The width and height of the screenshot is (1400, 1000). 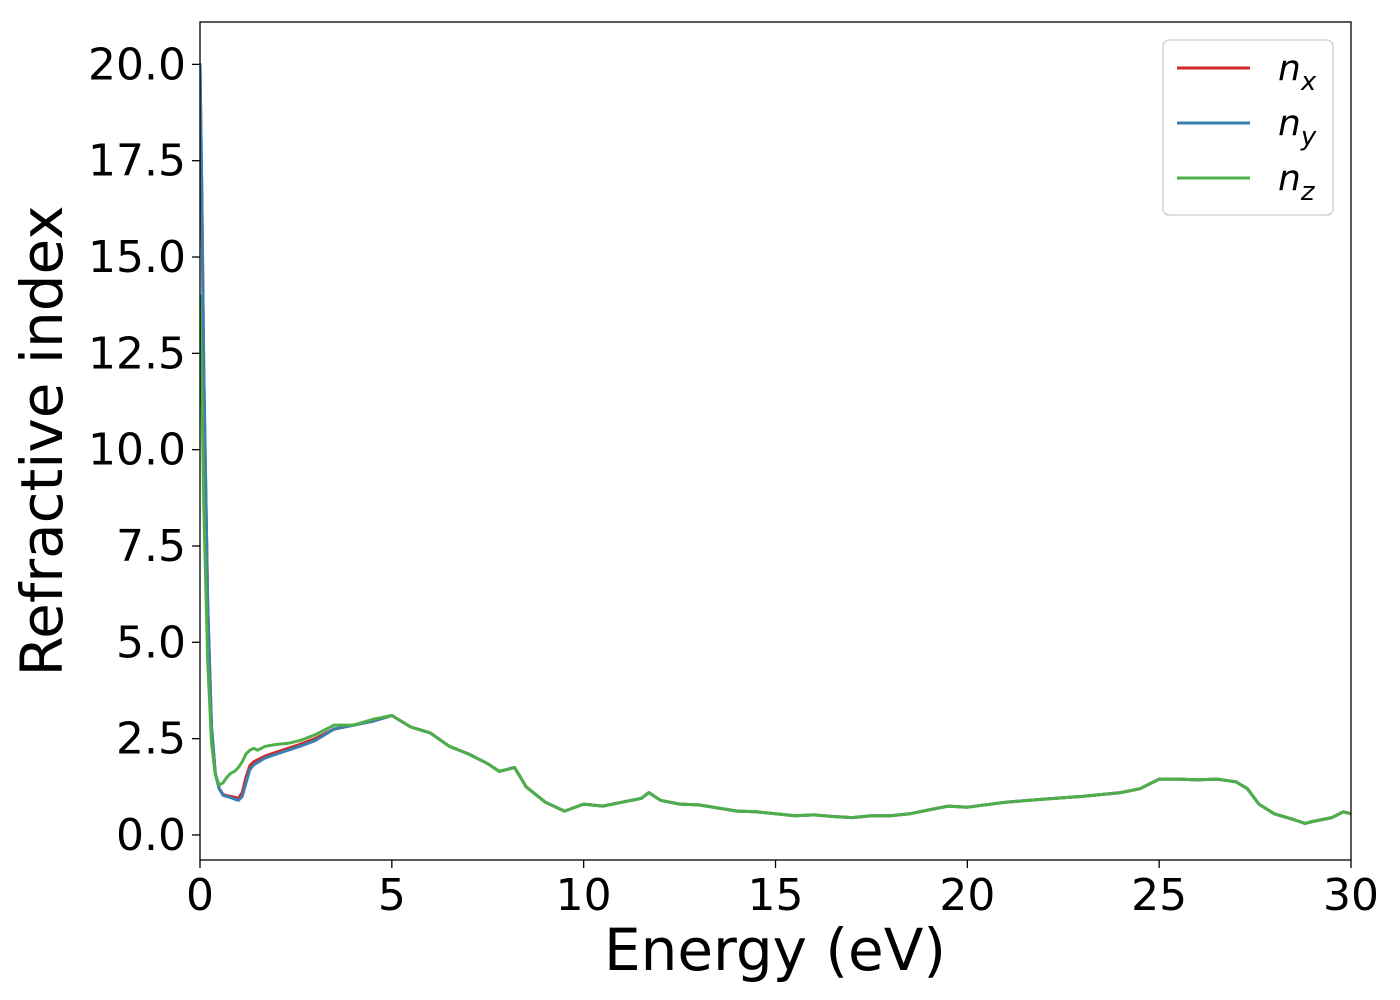 What do you see at coordinates (1351, 895) in the screenshot?
I see `x-tick-label: 30` at bounding box center [1351, 895].